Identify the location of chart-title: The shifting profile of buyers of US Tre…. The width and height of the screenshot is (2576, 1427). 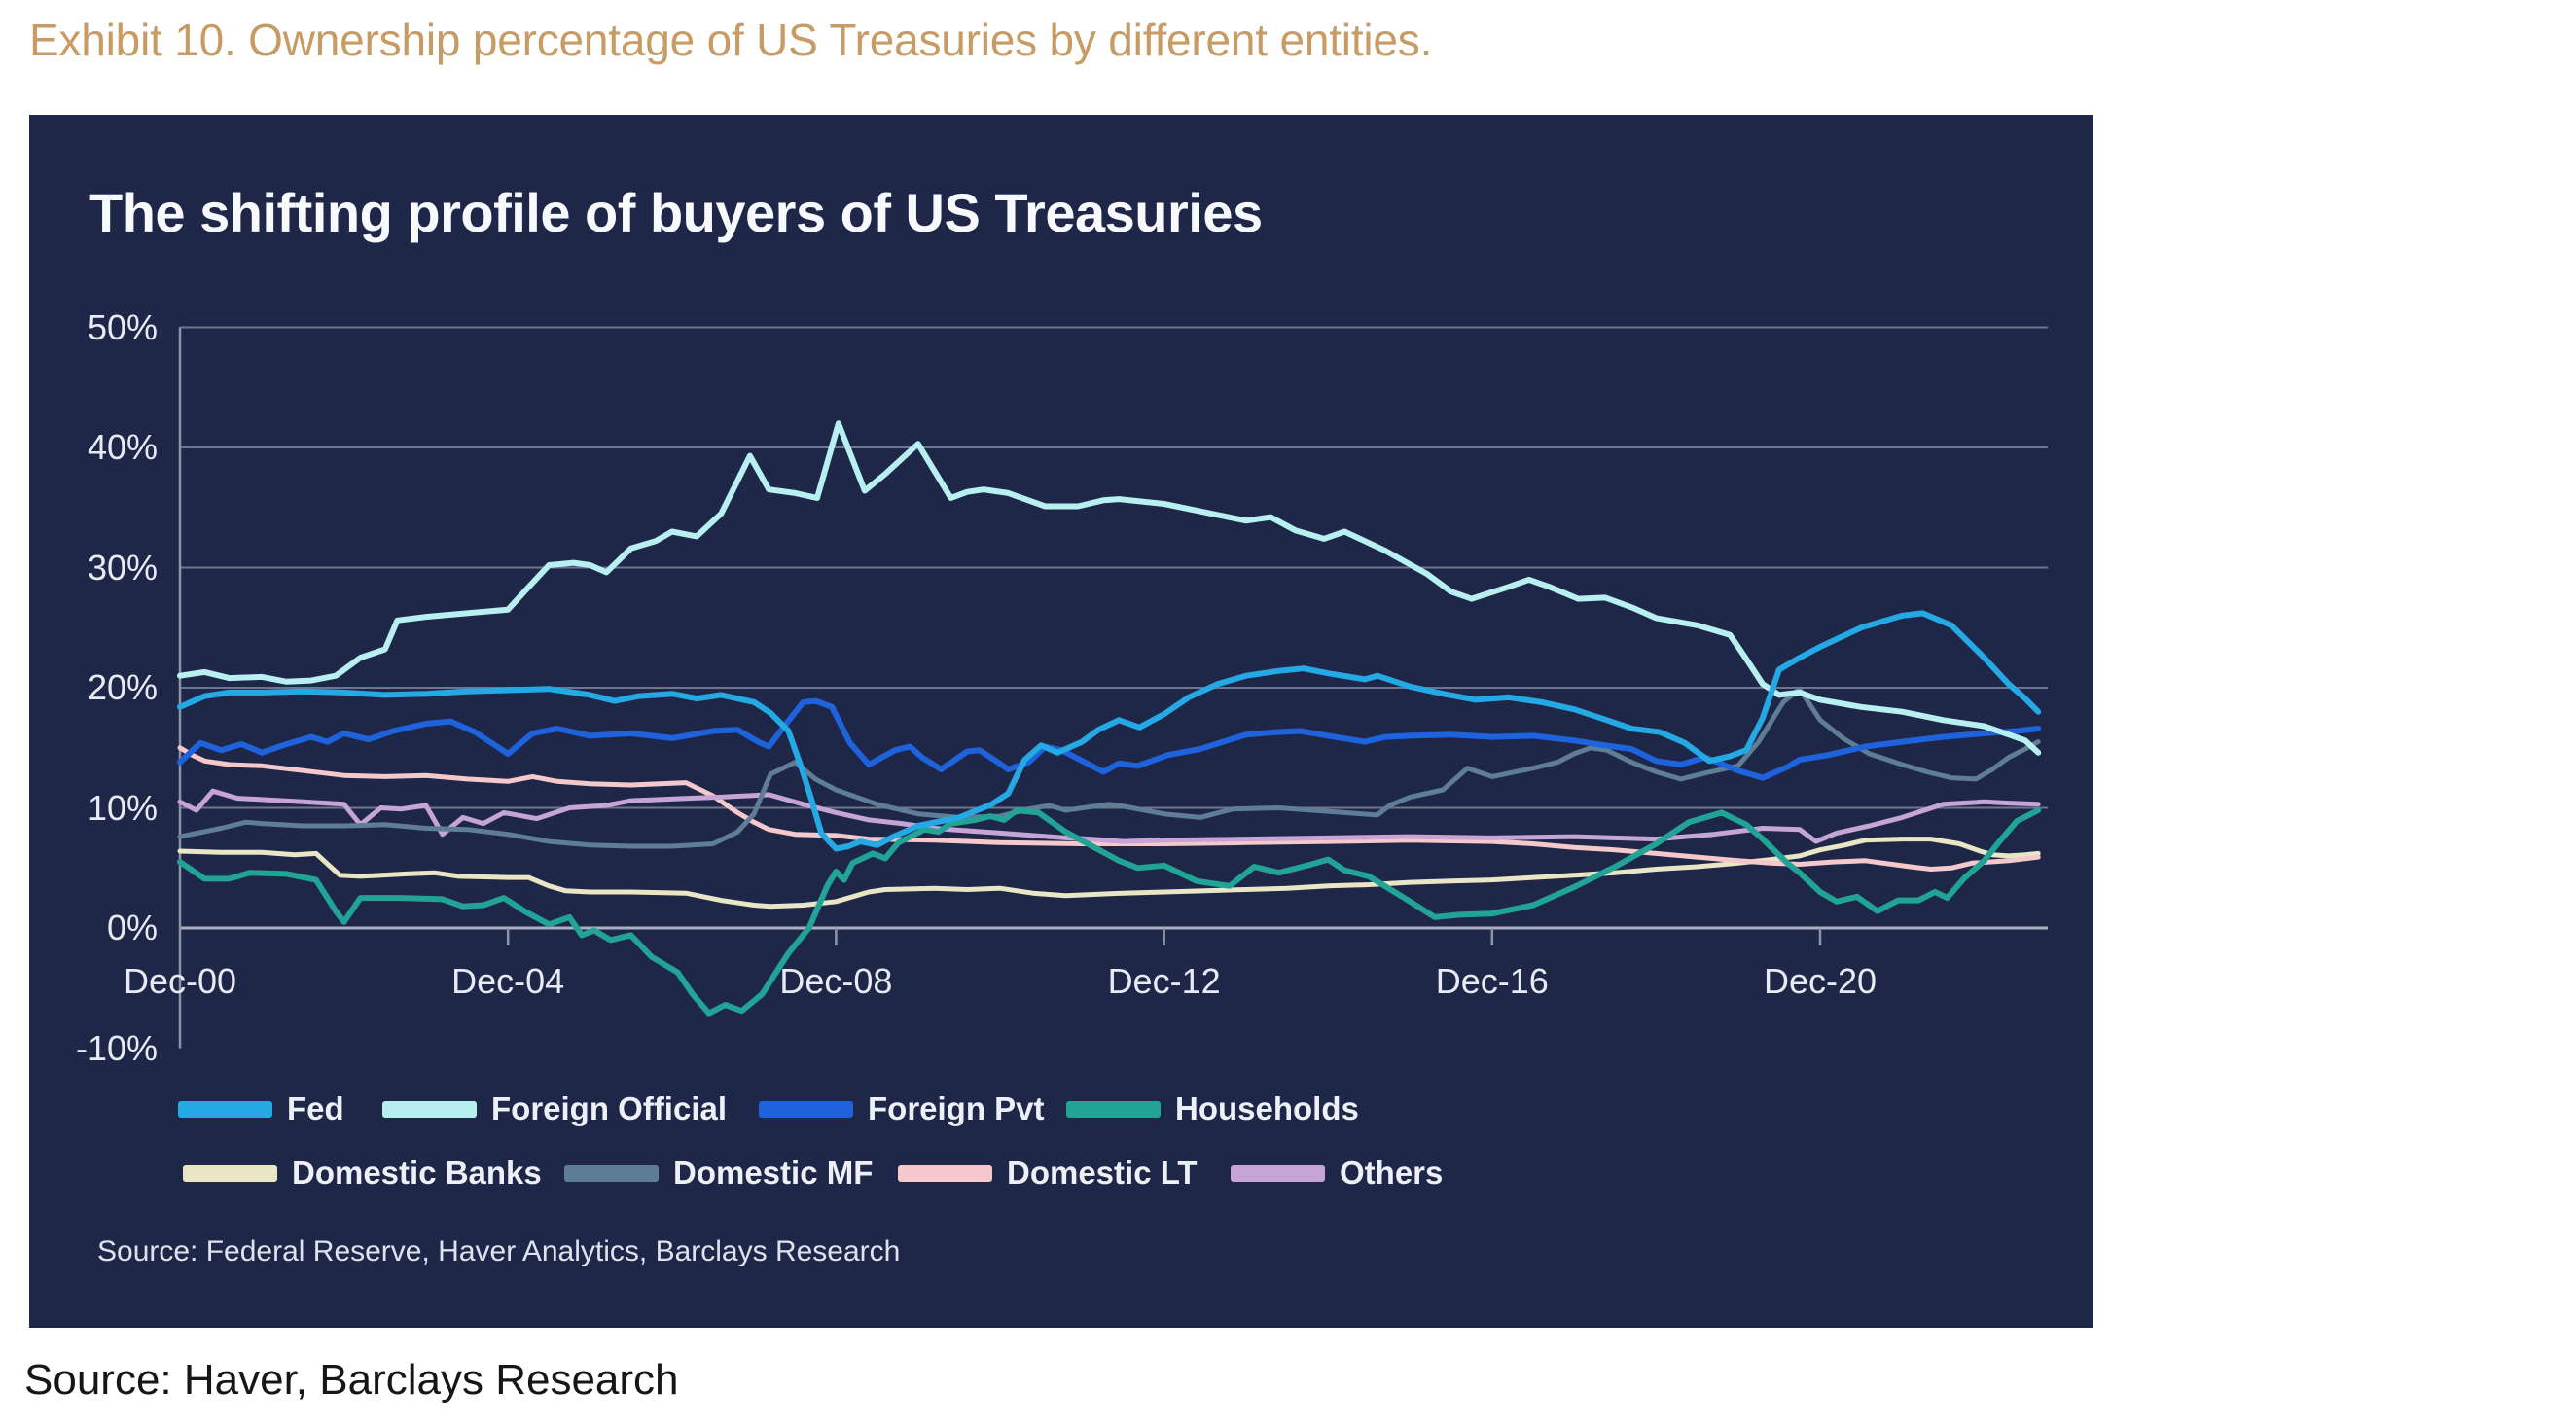
(676, 212).